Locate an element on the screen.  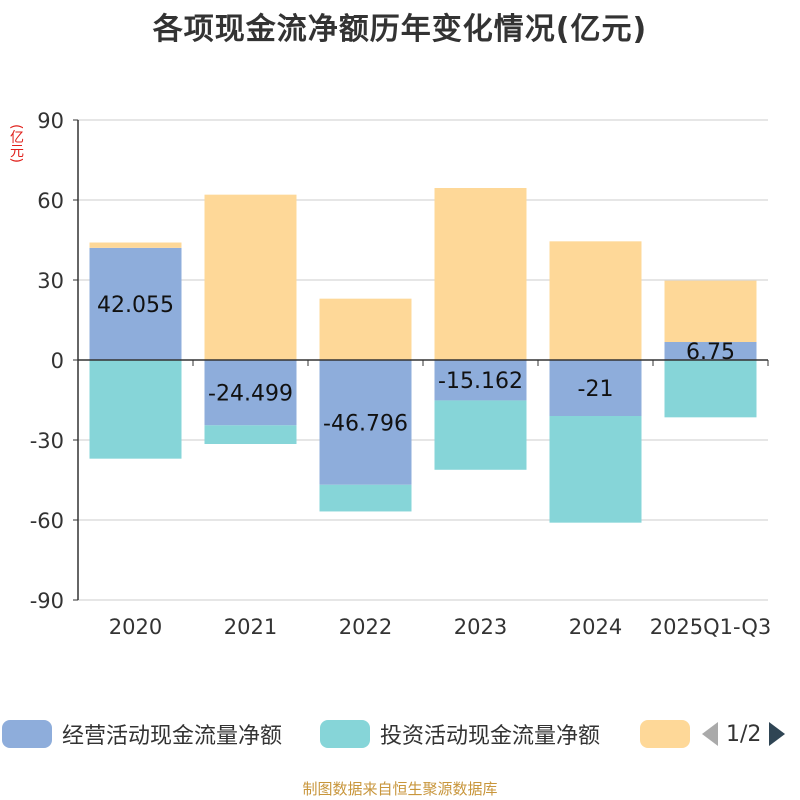
prev-page-arrow-icon is located at coordinates (710, 734).